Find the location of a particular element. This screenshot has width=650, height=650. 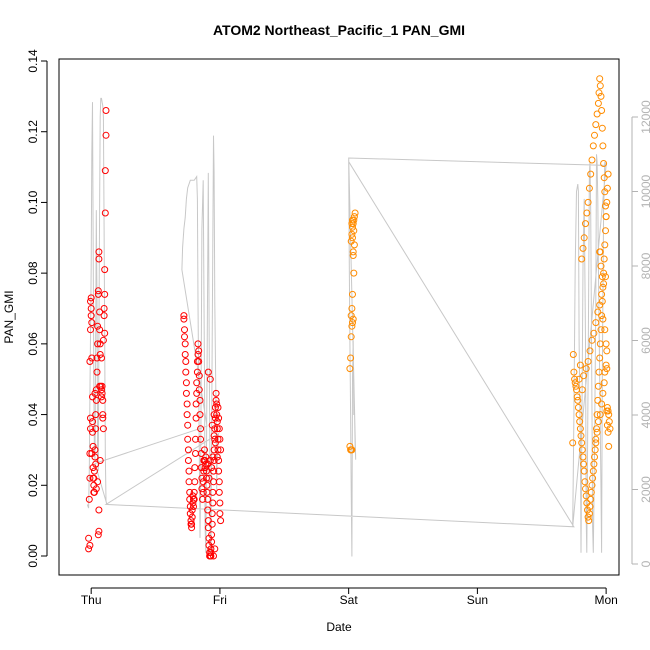

y-tick-label: 0.04 is located at coordinates (33, 415).